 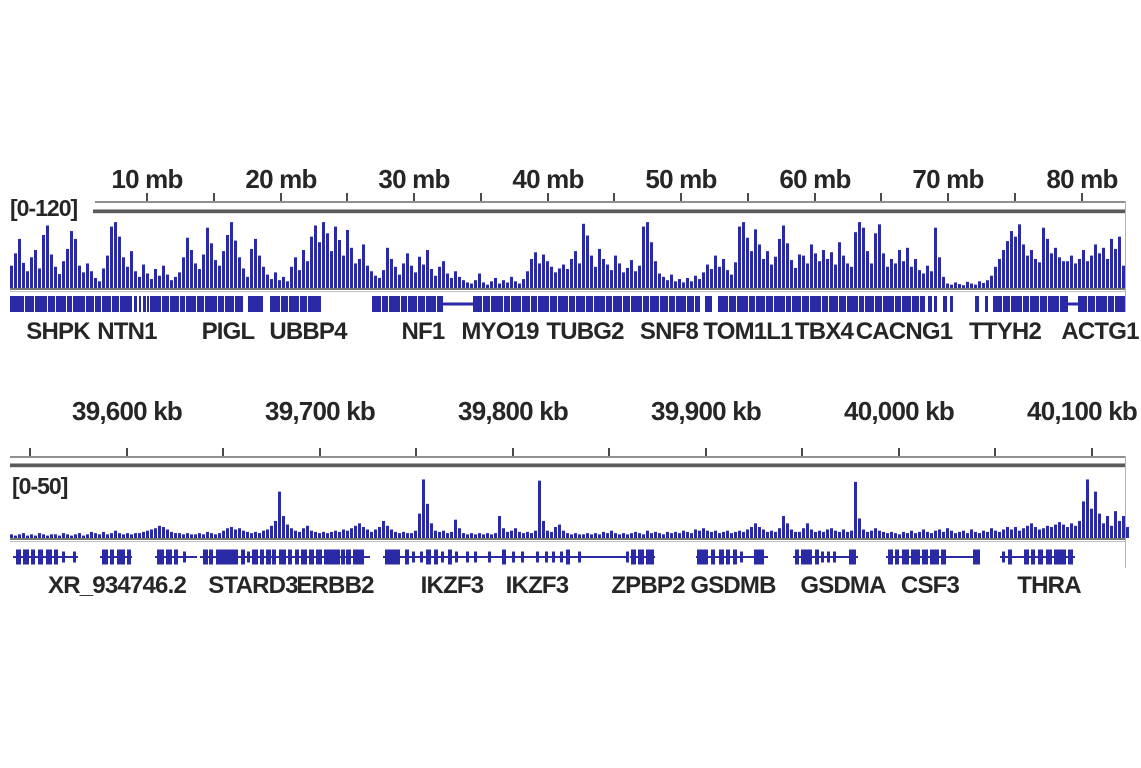 What do you see at coordinates (748, 331) in the screenshot?
I see `gene-label: TOM1L1` at bounding box center [748, 331].